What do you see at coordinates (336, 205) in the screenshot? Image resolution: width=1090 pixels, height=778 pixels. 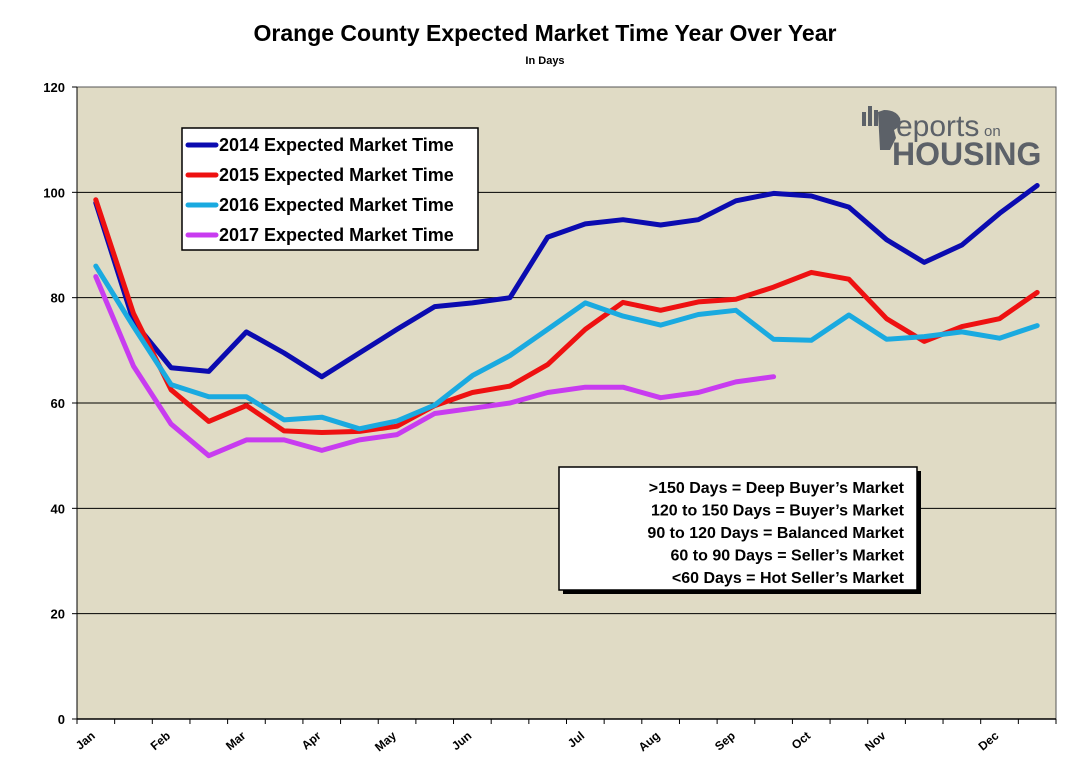 I see `legend-label: 2016 Expected Market Time` at bounding box center [336, 205].